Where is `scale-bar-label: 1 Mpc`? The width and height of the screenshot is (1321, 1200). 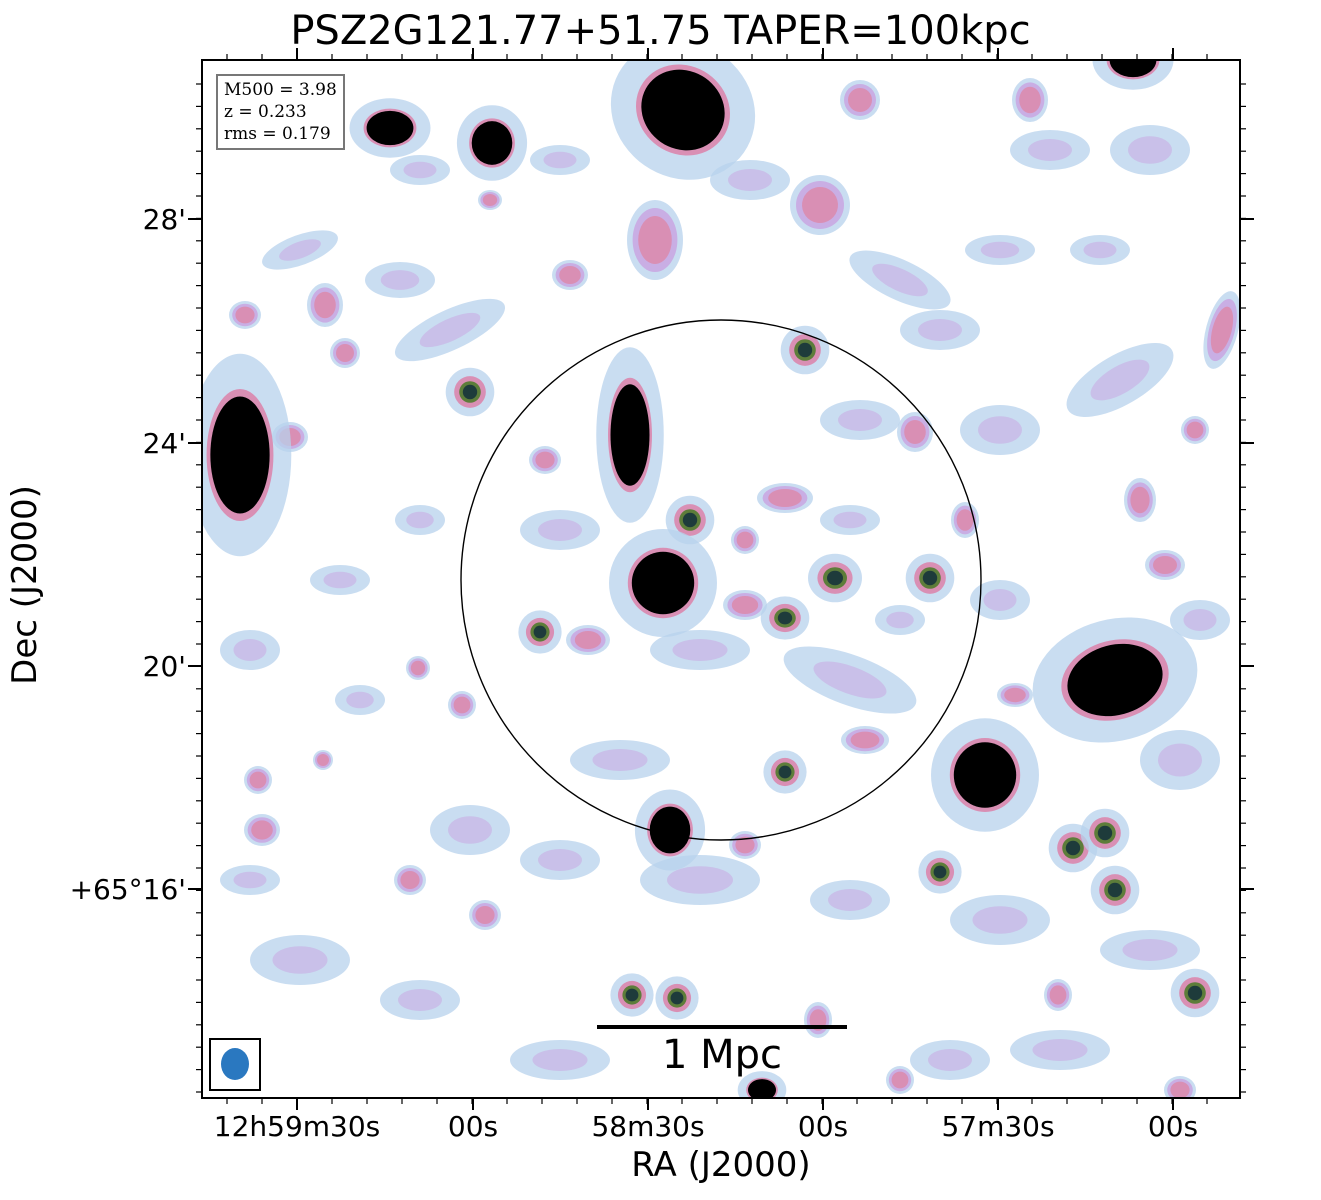
scale-bar-label: 1 Mpc is located at coordinates (722, 1055).